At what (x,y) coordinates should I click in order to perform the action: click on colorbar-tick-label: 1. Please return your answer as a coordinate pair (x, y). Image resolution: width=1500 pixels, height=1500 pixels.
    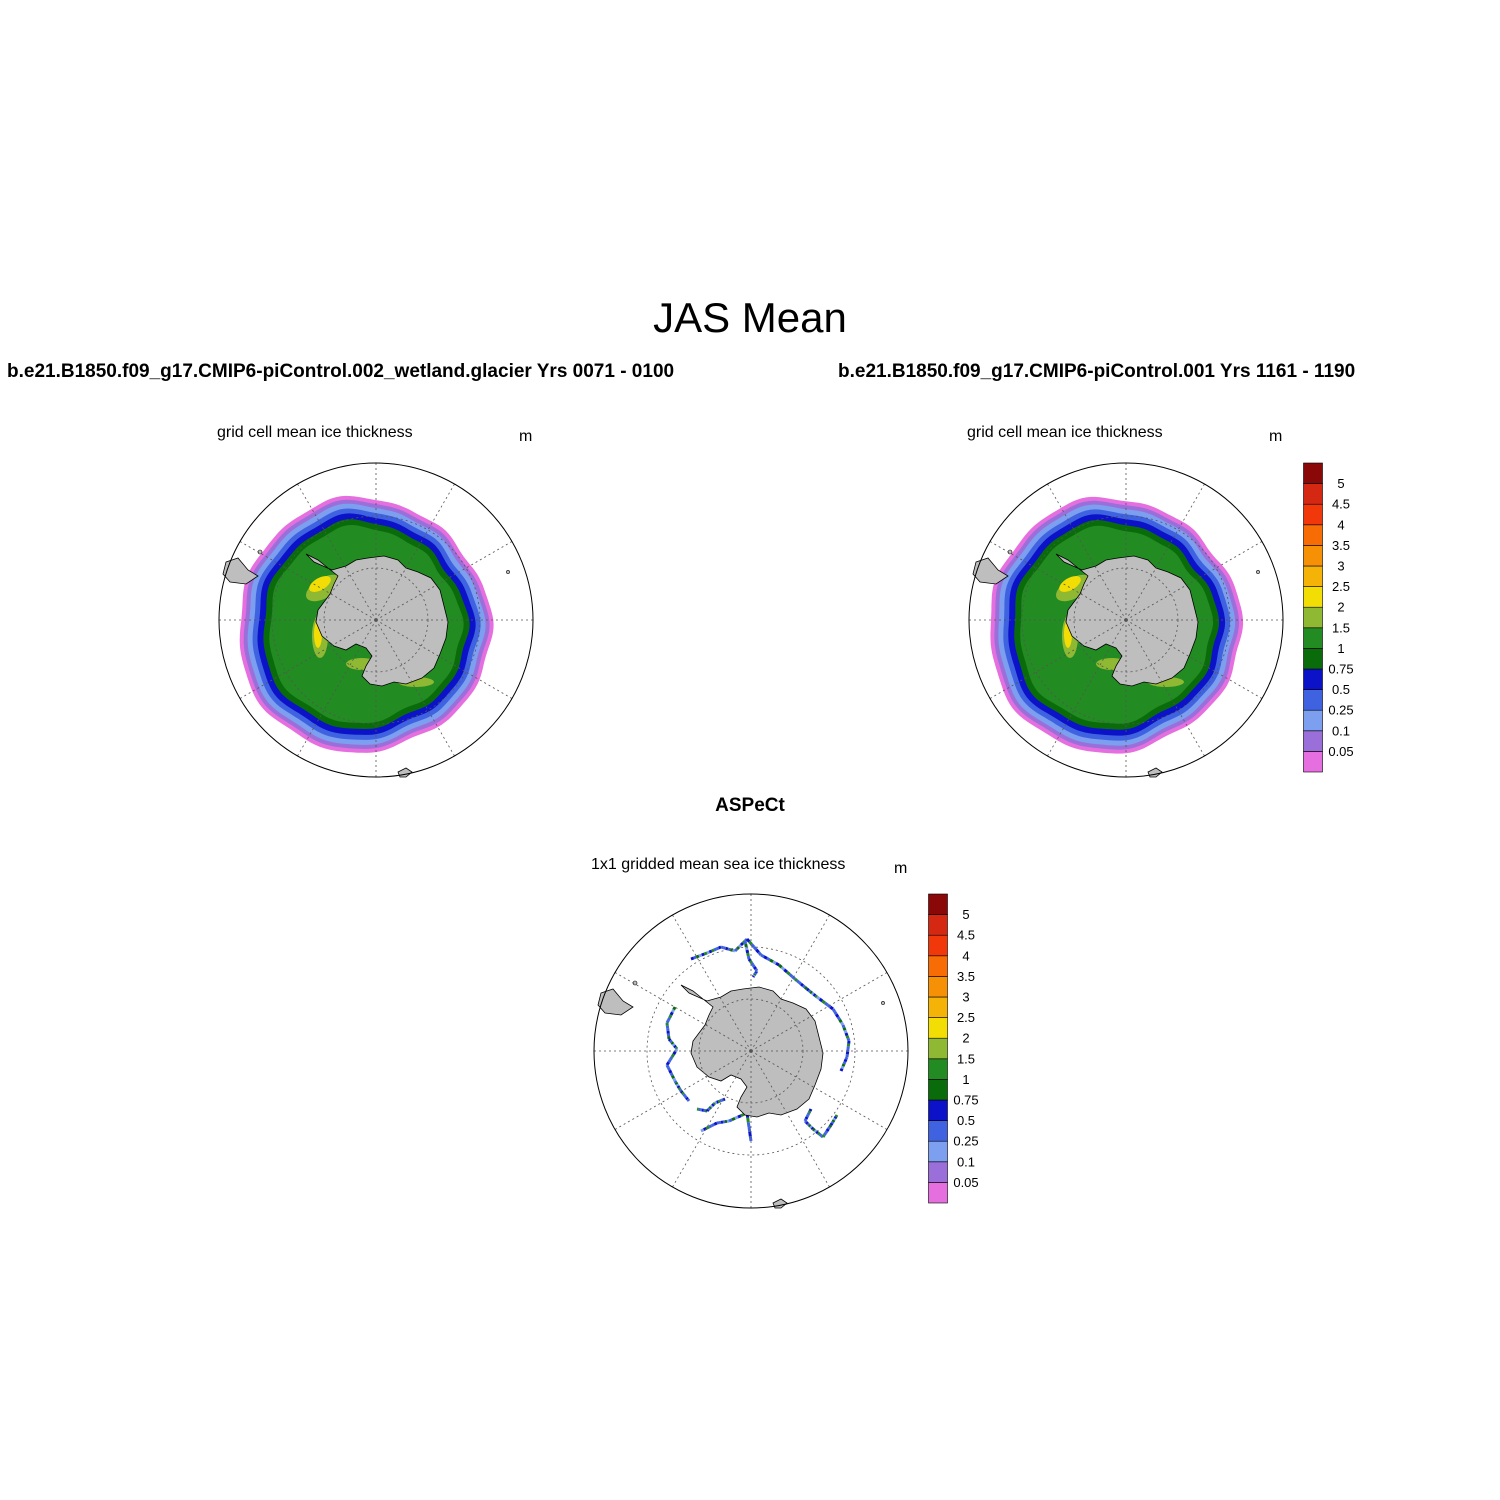
    Looking at the image, I should click on (1340, 648).